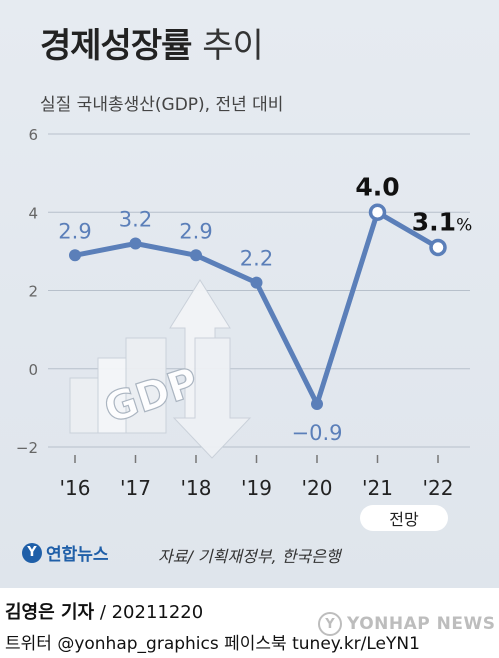  I want to click on watermark-text: YONHAP NEWS, so click(421, 624).